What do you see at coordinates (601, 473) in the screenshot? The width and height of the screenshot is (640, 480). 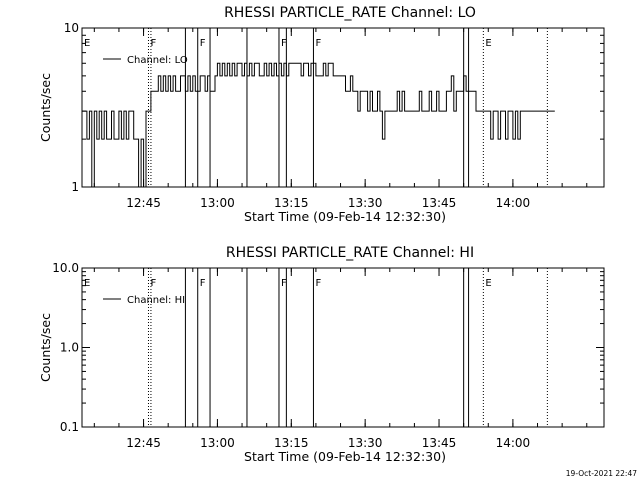 I see `footer-timestamp: 19-Oct-2021 22:47` at bounding box center [601, 473].